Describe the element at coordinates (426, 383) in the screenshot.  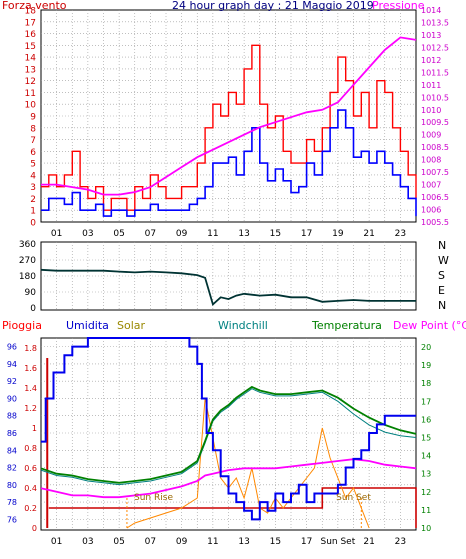
I see `temperature-y-tick-label: 18` at that location.